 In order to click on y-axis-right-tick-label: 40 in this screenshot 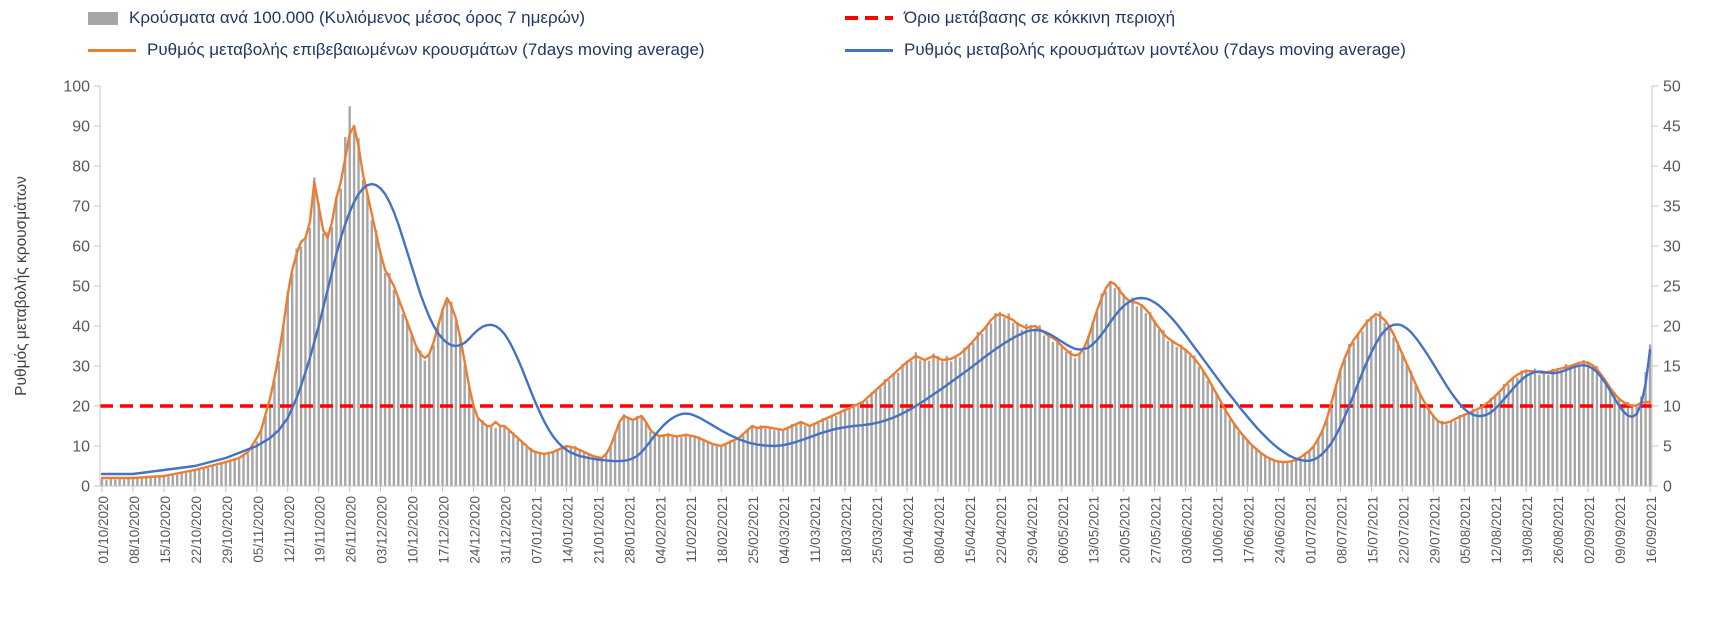, I will do `click(1672, 167)`.